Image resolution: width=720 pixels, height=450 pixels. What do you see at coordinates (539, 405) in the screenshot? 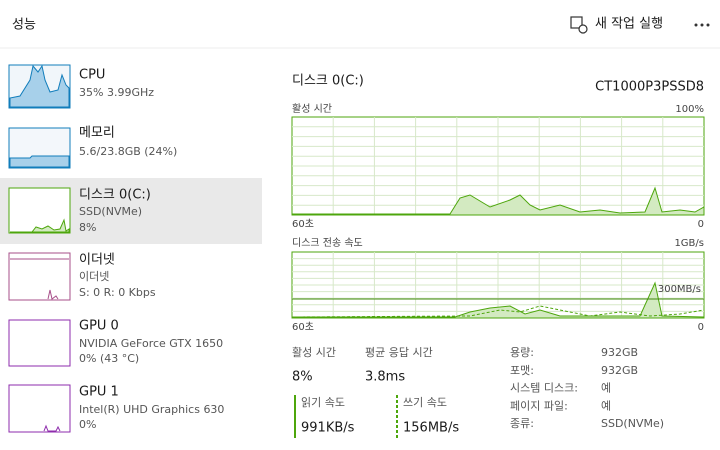
I see `property-label: 페이지 파일:` at bounding box center [539, 405].